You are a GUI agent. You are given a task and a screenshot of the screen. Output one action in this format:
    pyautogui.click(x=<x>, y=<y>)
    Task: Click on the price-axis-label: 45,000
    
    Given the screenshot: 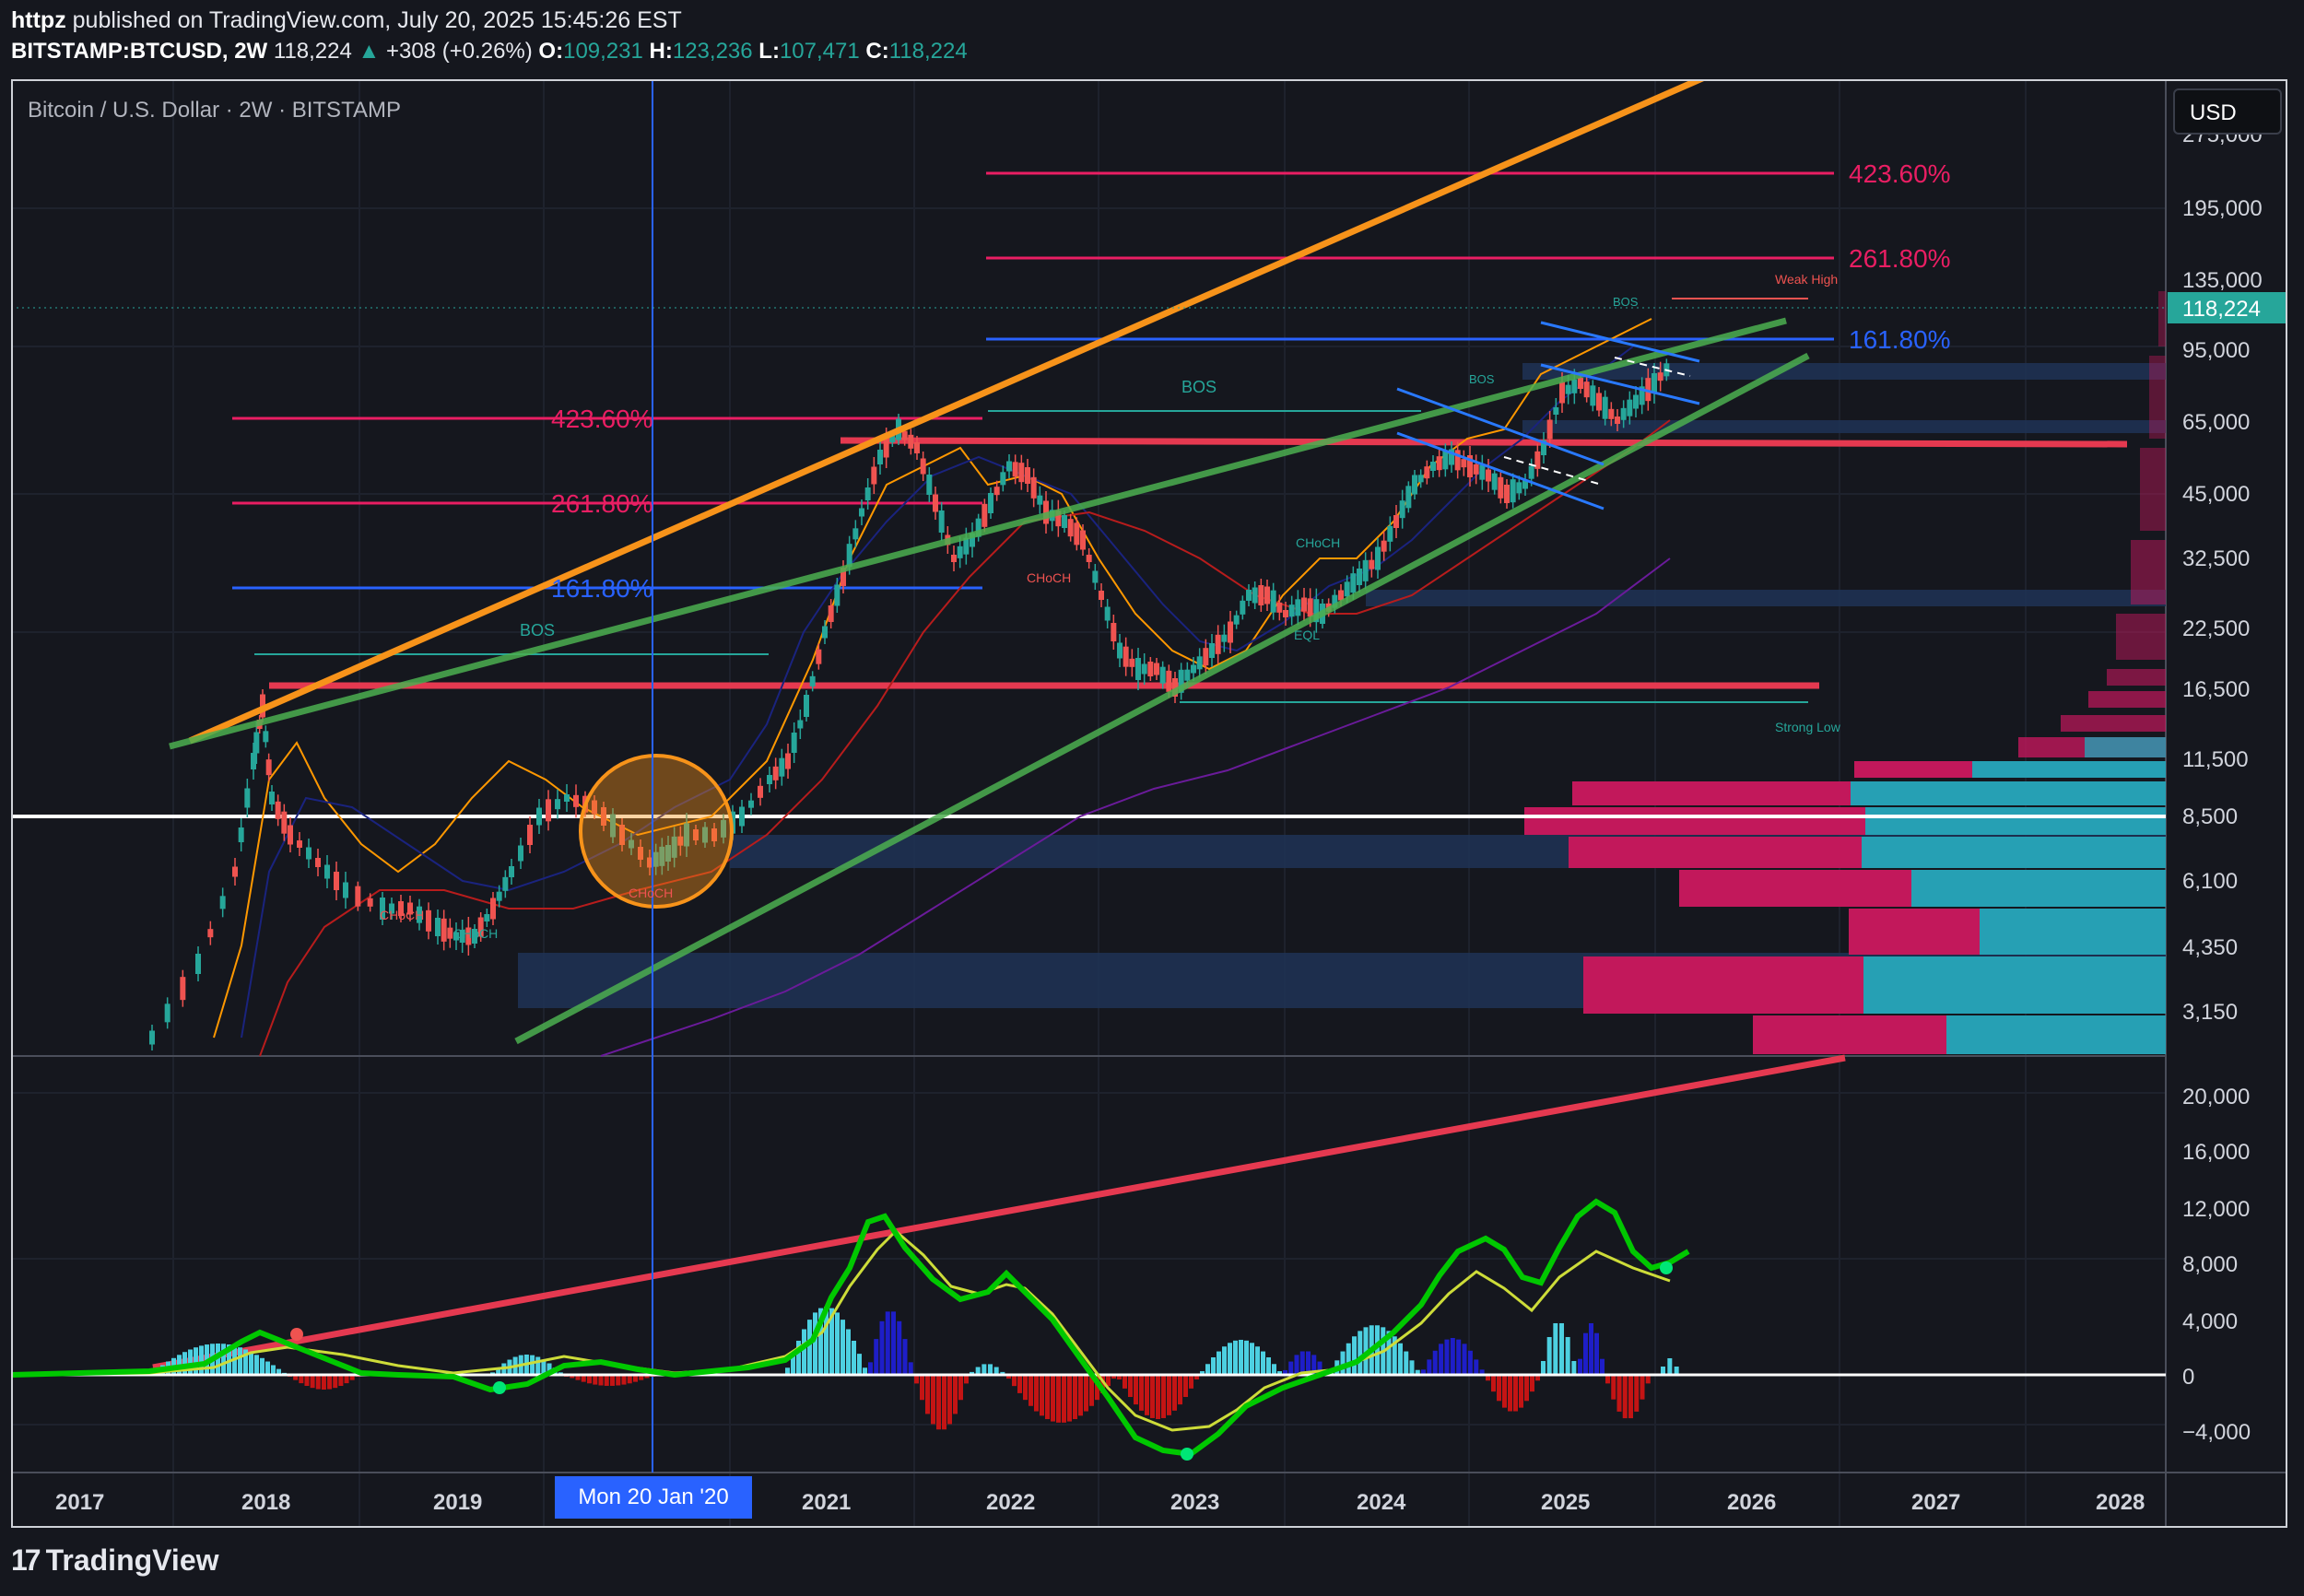 What is the action you would take?
    pyautogui.click(x=2216, y=495)
    